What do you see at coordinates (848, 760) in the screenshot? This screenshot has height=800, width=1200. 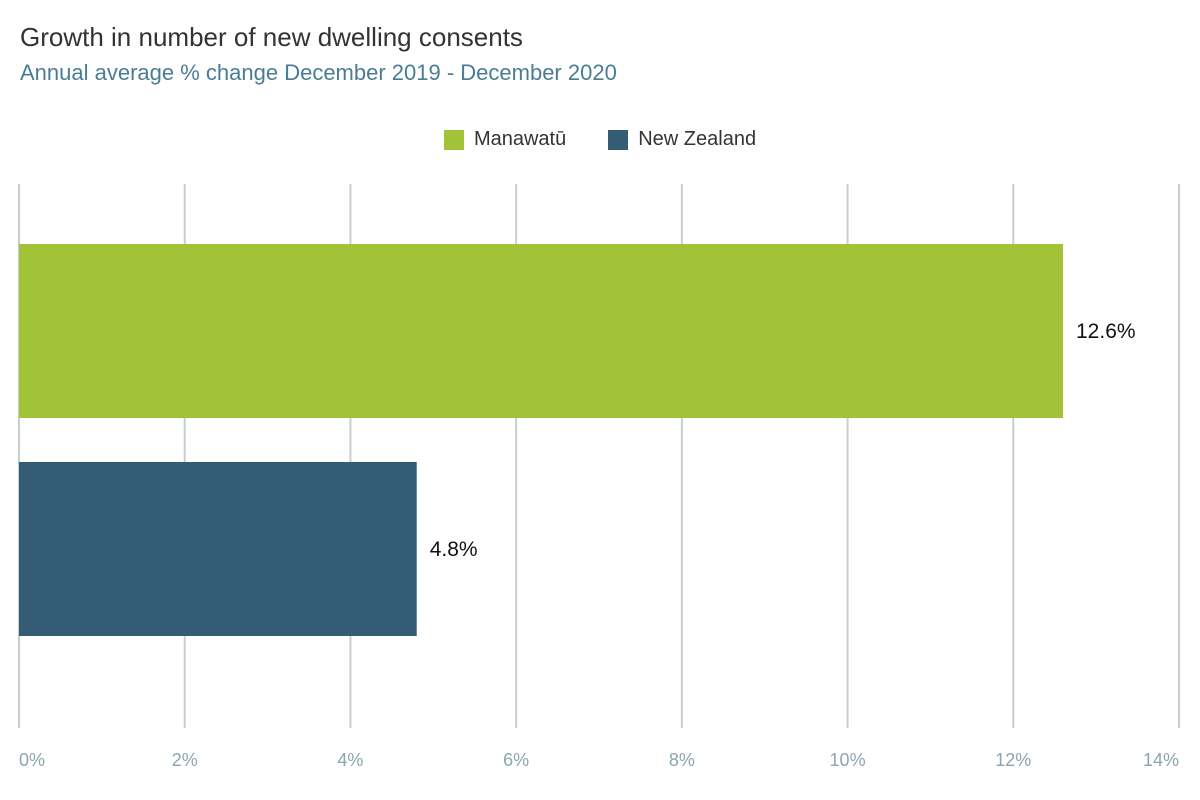 I see `x-tick-label-5: 10%` at bounding box center [848, 760].